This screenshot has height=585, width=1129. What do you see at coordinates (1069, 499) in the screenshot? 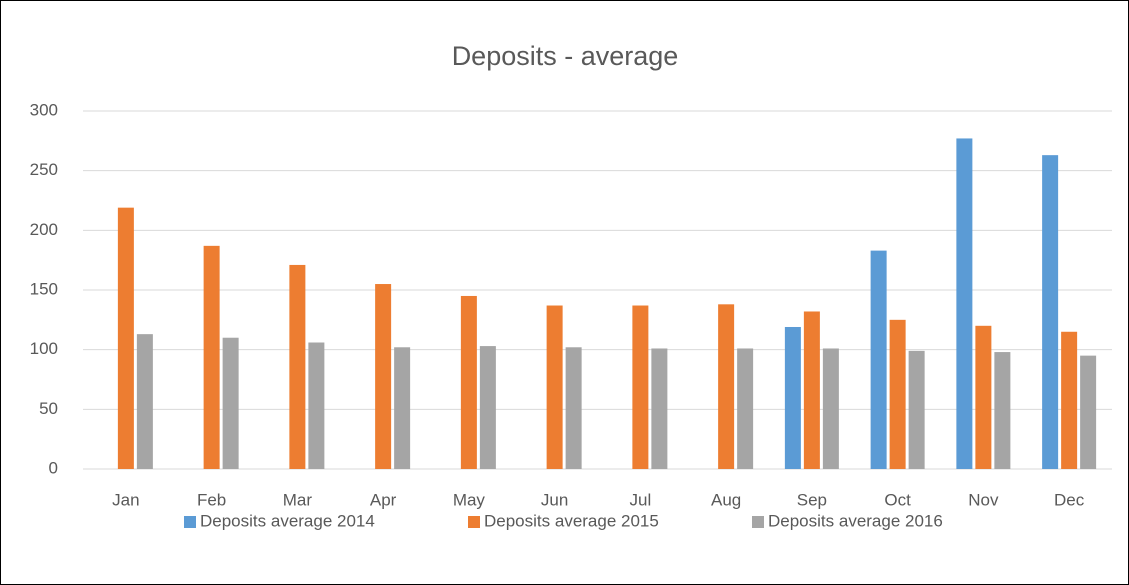
I see `x-tick-label: Dec` at bounding box center [1069, 499].